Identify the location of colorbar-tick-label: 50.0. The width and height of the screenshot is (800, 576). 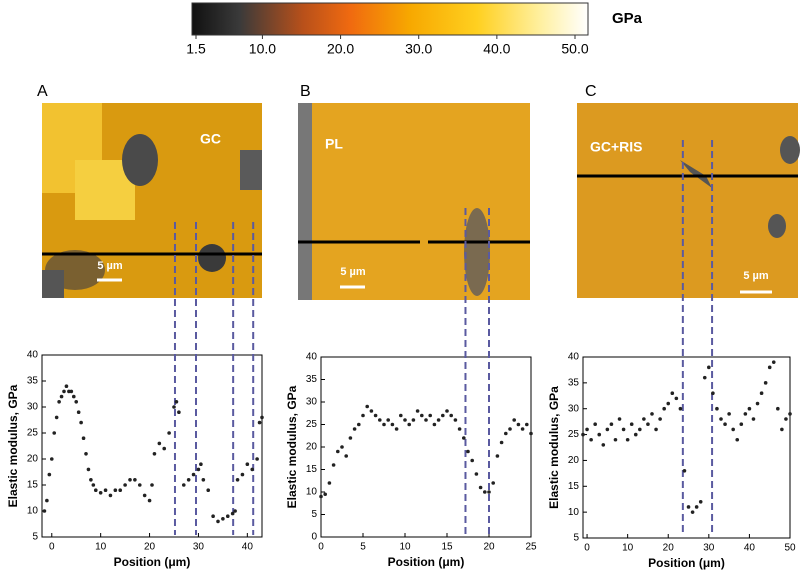
(574, 49).